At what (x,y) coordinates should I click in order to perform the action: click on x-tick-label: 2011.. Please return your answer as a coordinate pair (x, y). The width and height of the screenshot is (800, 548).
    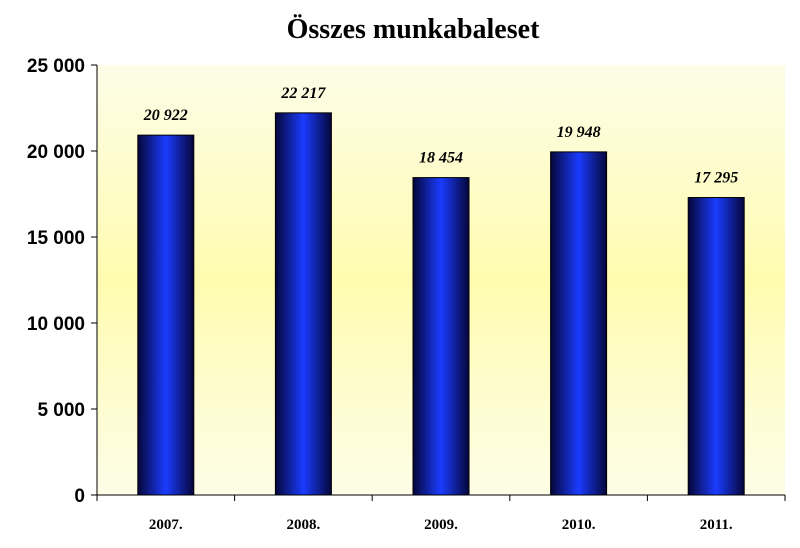
    Looking at the image, I should click on (716, 525).